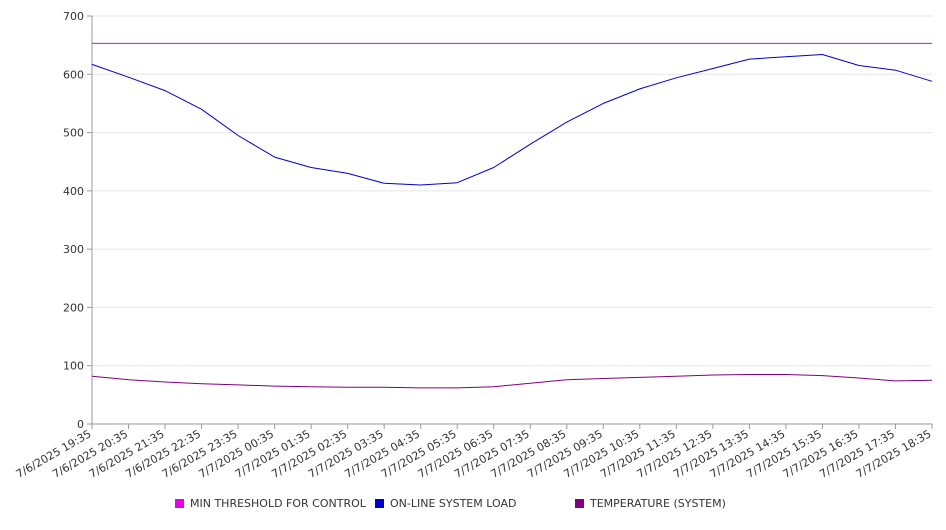 The width and height of the screenshot is (946, 530). What do you see at coordinates (73, 74) in the screenshot?
I see `y-tick-label: 600` at bounding box center [73, 74].